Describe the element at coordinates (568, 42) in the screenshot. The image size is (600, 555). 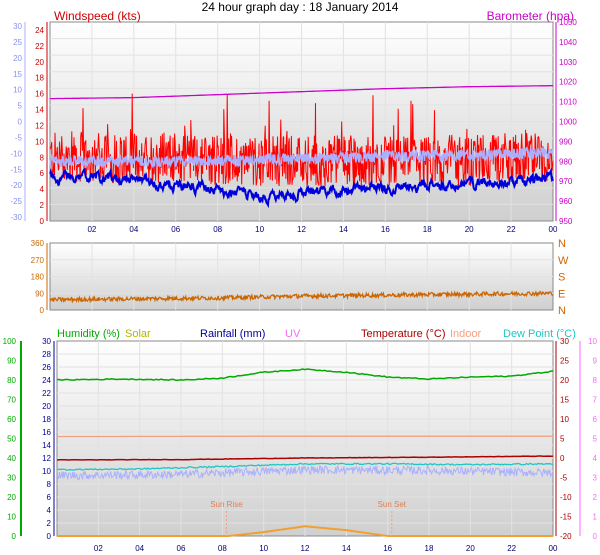
I see `barometer-tick-1: 1040` at that location.